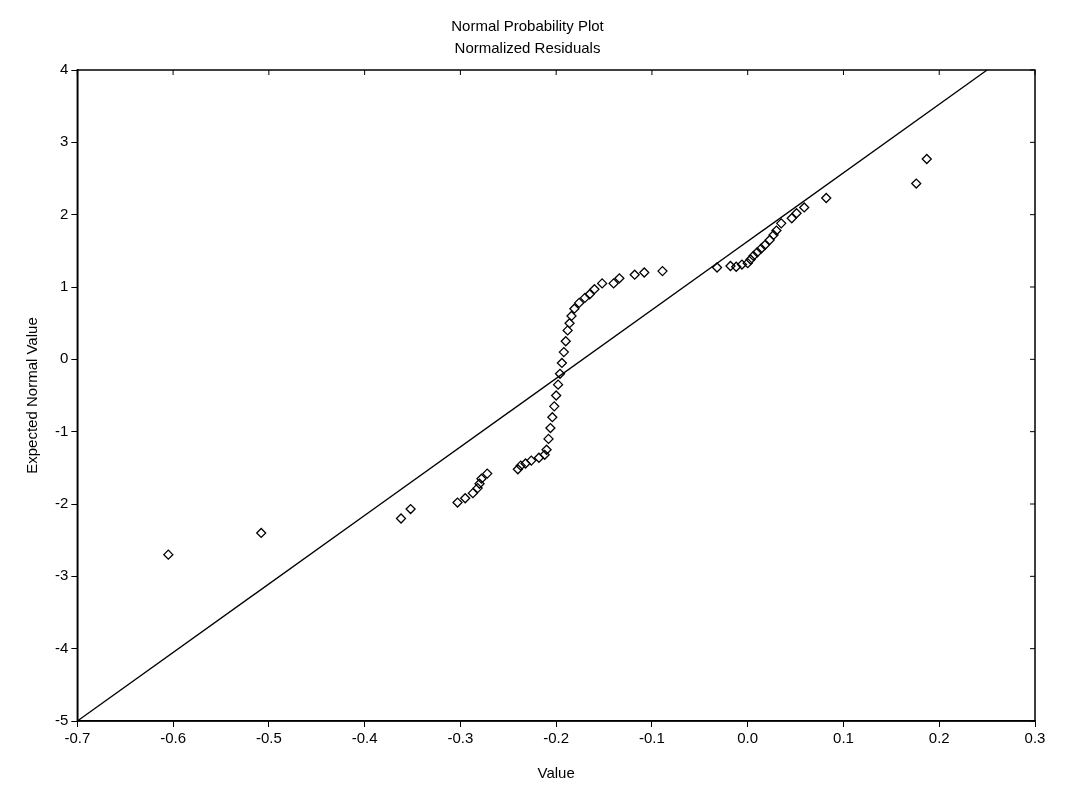  What do you see at coordinates (64, 141) in the screenshot?
I see `y-tick-label: 3` at bounding box center [64, 141].